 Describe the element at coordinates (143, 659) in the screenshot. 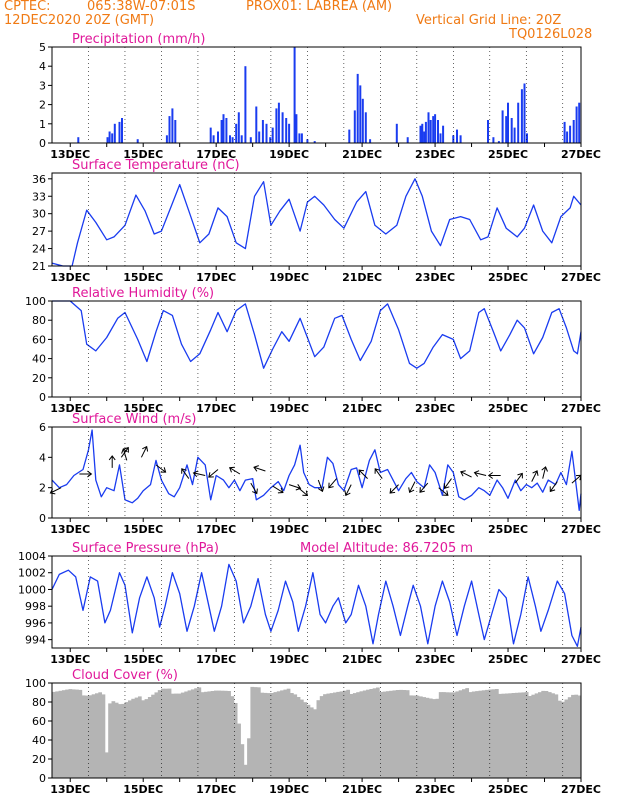

I see `pressure-x-tick-label: 15DEC` at that location.